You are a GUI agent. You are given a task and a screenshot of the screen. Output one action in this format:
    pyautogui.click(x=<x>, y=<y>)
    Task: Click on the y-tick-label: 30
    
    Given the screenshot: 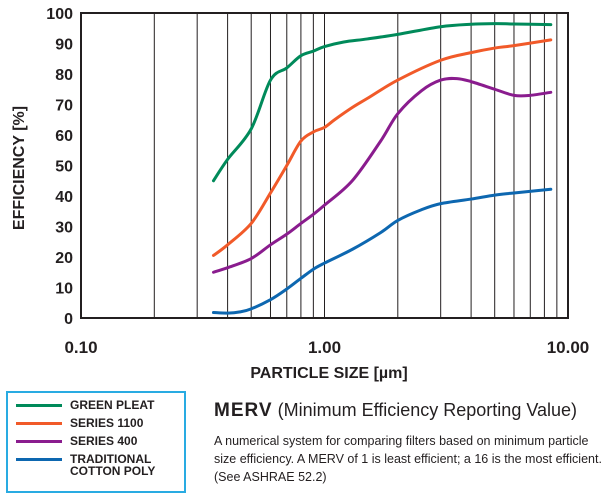 What is the action you would take?
    pyautogui.click(x=64, y=228)
    